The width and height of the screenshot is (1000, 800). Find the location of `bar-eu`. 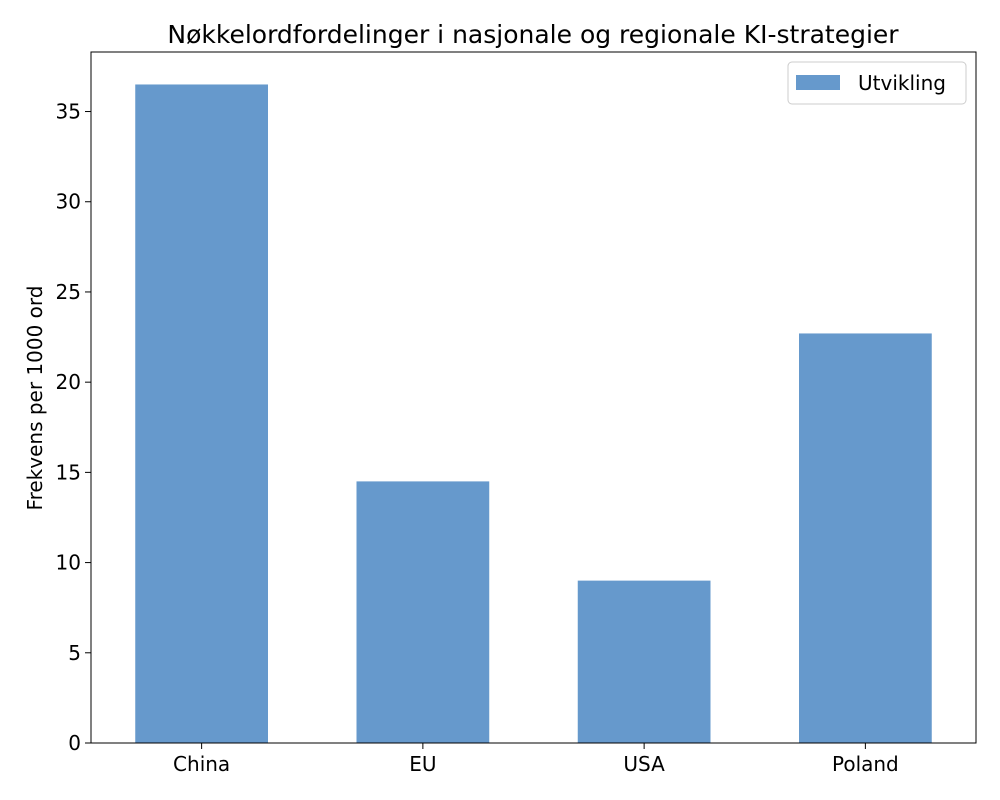

bar-eu is located at coordinates (423, 612).